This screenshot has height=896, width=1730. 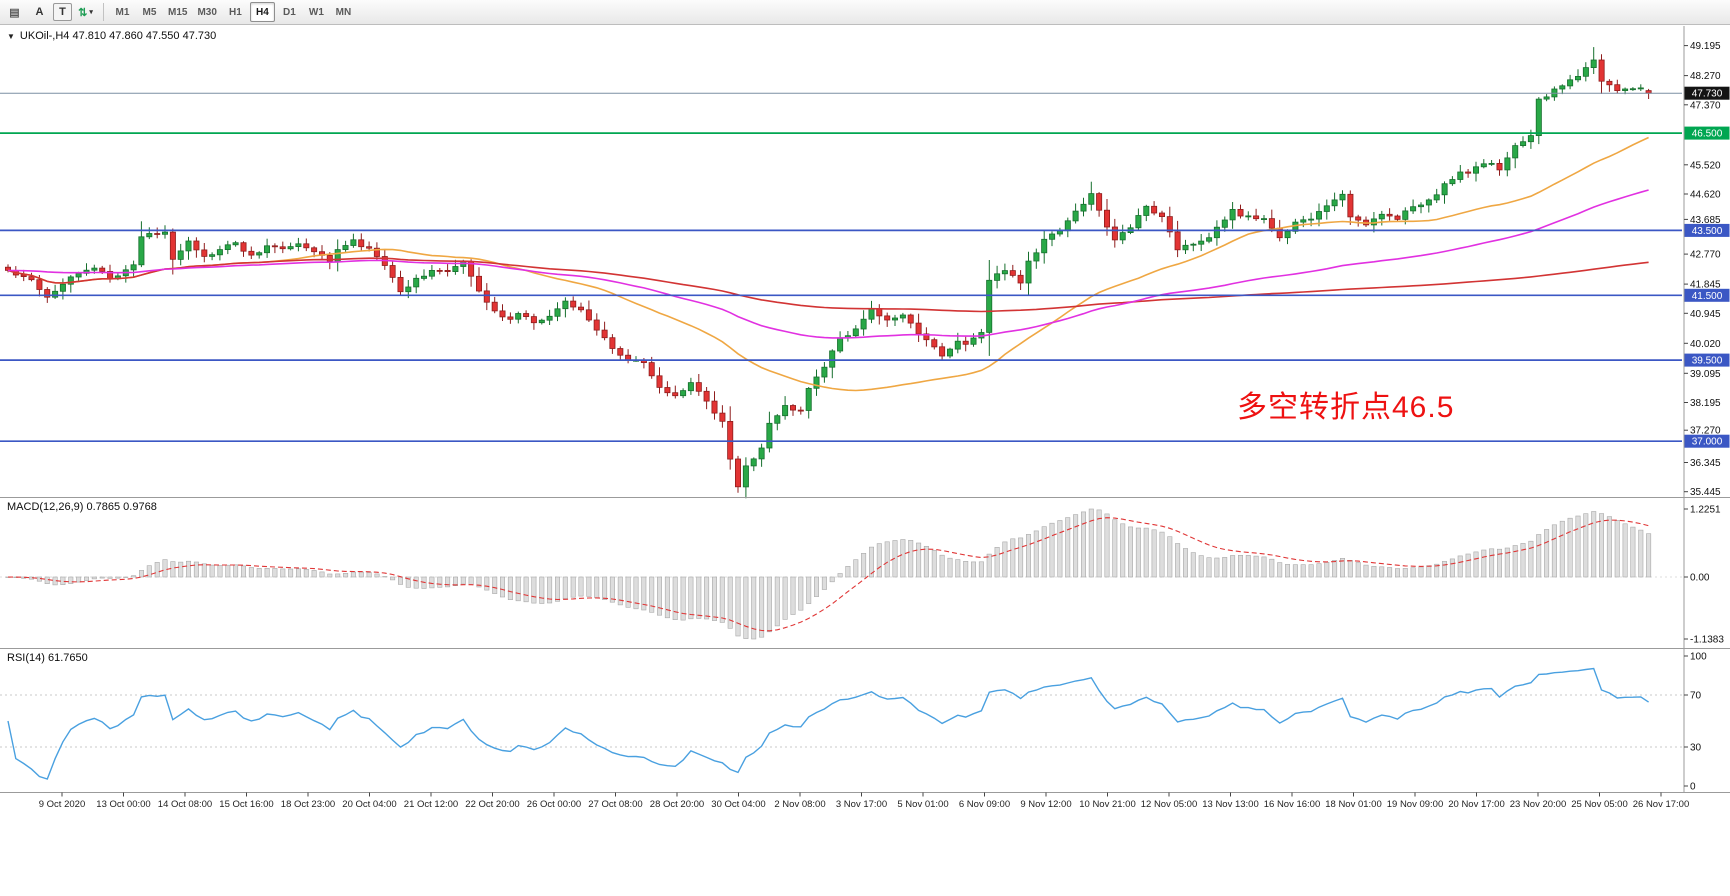 I want to click on svg-text: 14 Oct 08:00, so click(x=185, y=804).